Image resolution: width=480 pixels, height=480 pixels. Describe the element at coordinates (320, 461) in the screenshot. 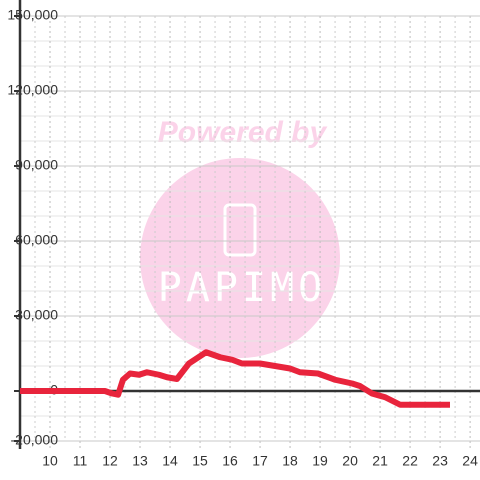

I see `x-tick-label: 19` at that location.